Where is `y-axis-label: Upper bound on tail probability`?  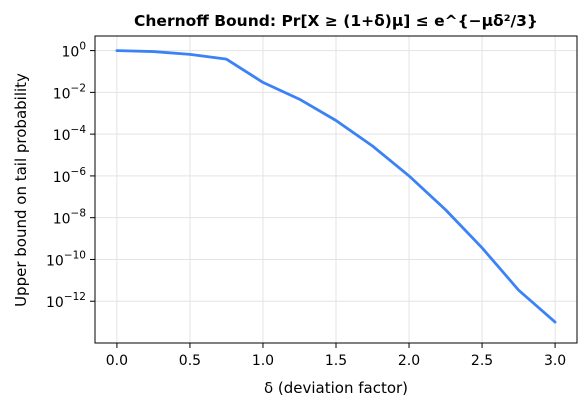
y-axis-label: Upper bound on tail probability is located at coordinates (21, 190).